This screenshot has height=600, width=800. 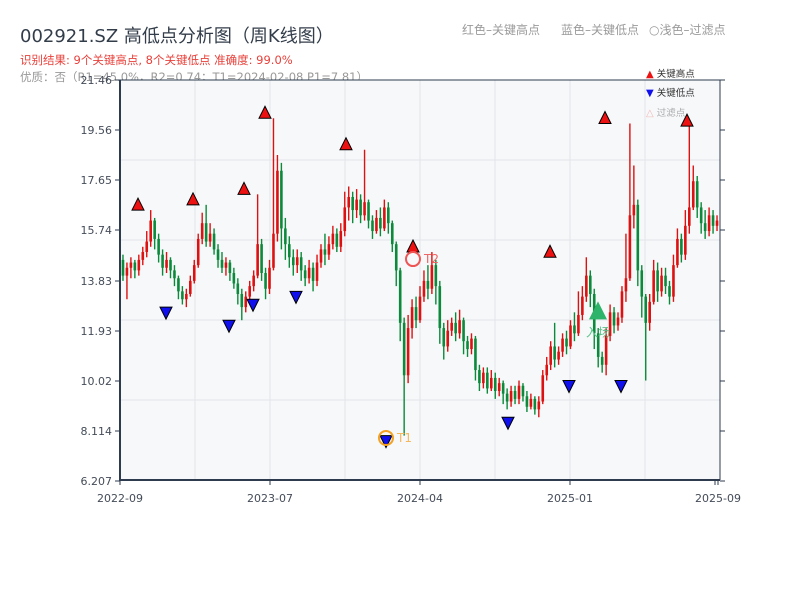 I want to click on x-tick-label: 2025-09, so click(x=718, y=498).